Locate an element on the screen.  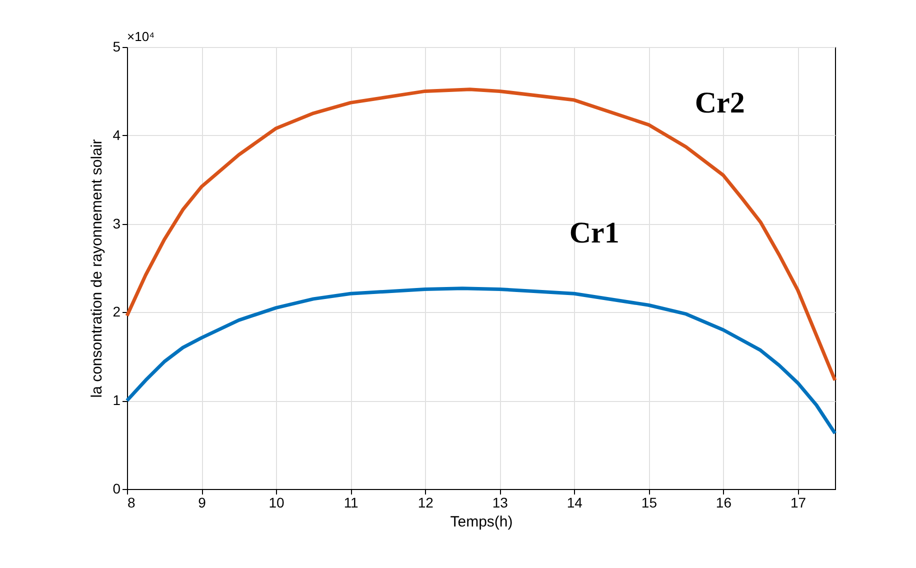
x-axis-title: Temps(h) is located at coordinates (481, 522).